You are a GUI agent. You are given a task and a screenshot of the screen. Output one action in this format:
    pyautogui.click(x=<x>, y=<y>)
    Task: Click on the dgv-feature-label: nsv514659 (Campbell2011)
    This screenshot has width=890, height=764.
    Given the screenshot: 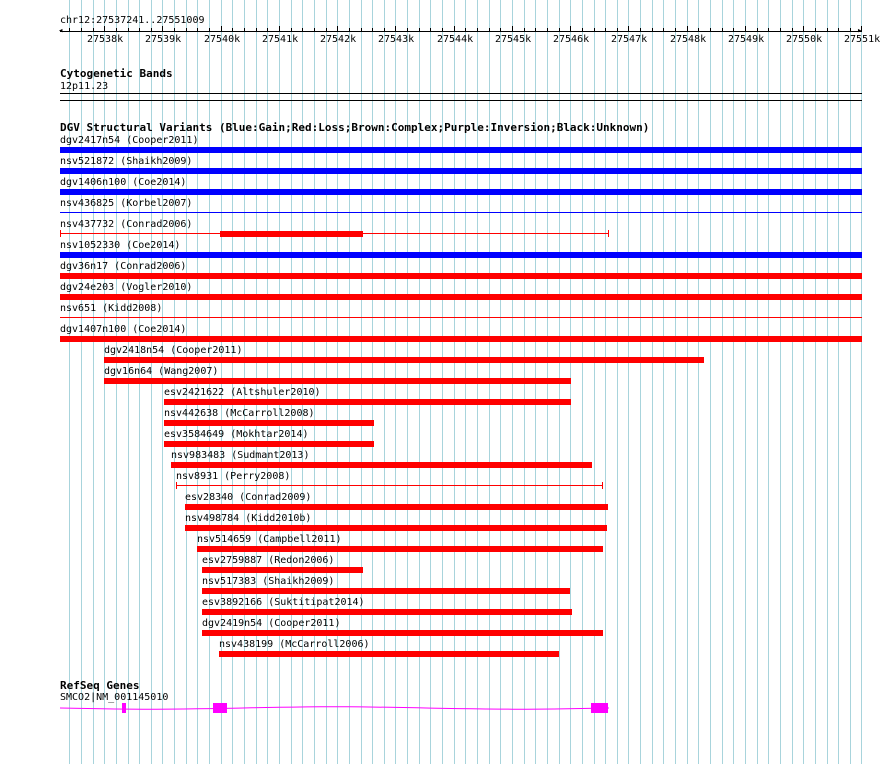 What is the action you would take?
    pyautogui.click(x=269, y=539)
    